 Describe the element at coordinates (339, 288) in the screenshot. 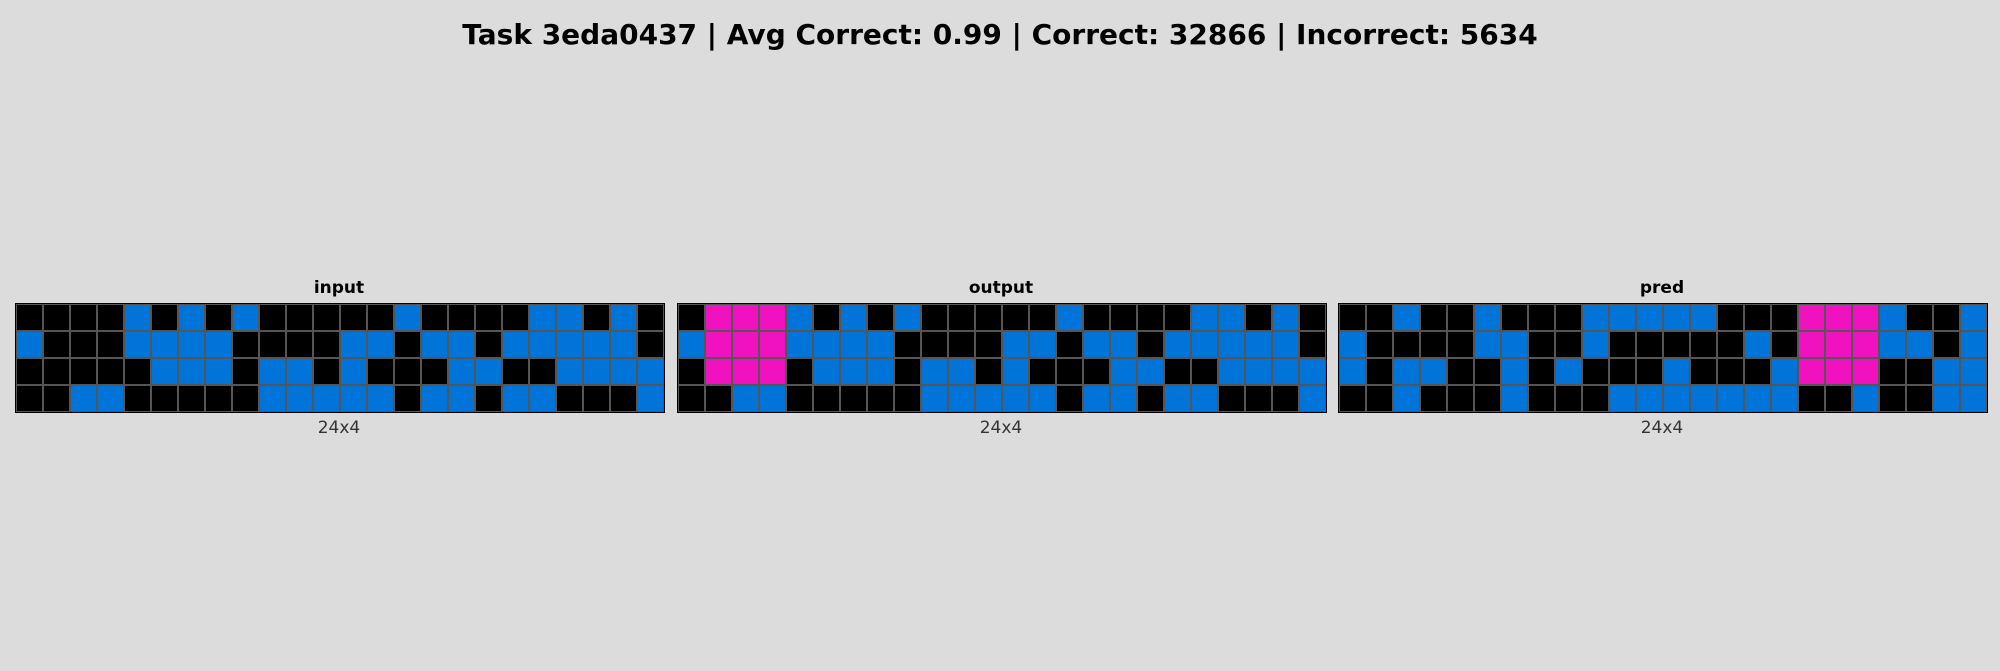

I see `input-panel-title: input` at that location.